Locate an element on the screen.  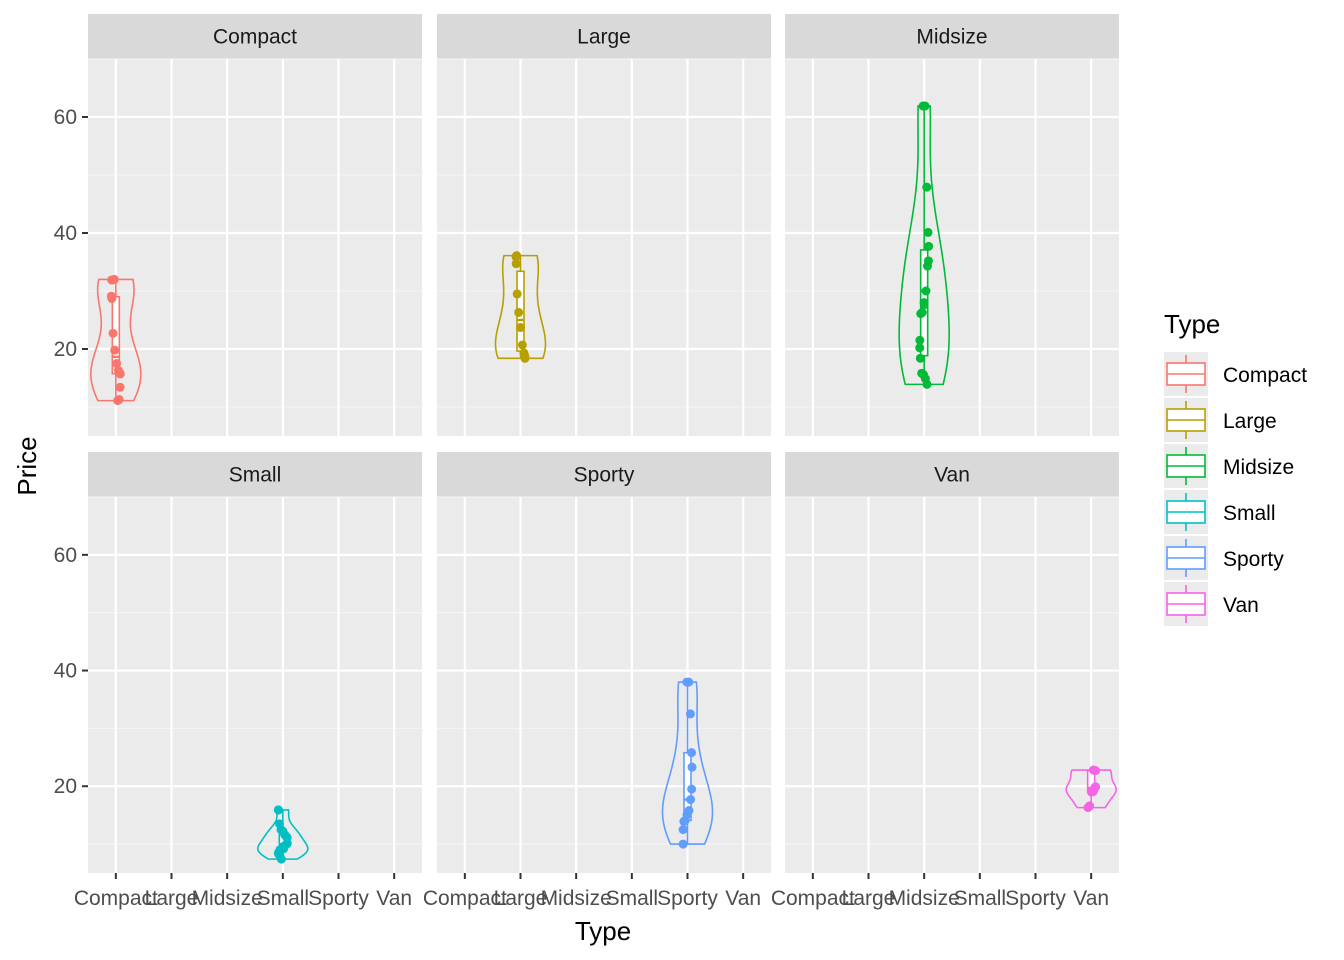
facet-panel-large: Large is located at coordinates (604, 225).